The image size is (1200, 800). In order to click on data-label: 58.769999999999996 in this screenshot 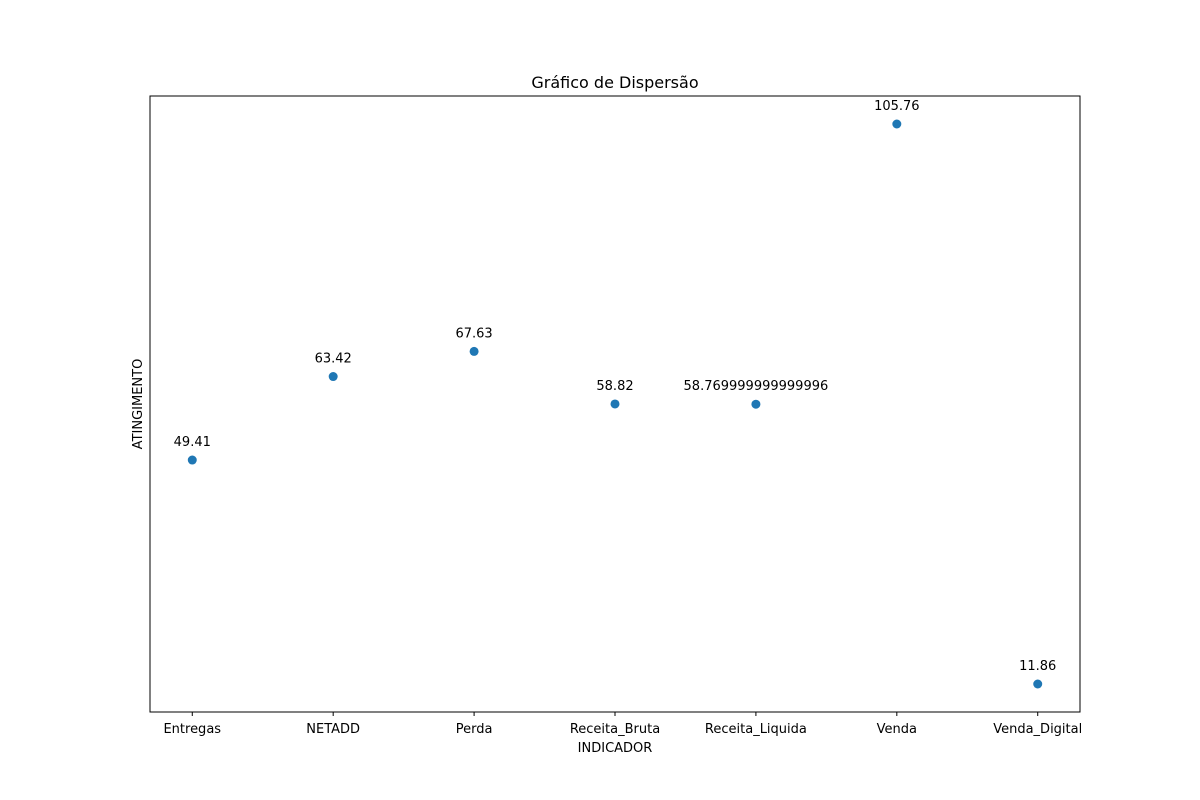, I will do `click(756, 386)`.